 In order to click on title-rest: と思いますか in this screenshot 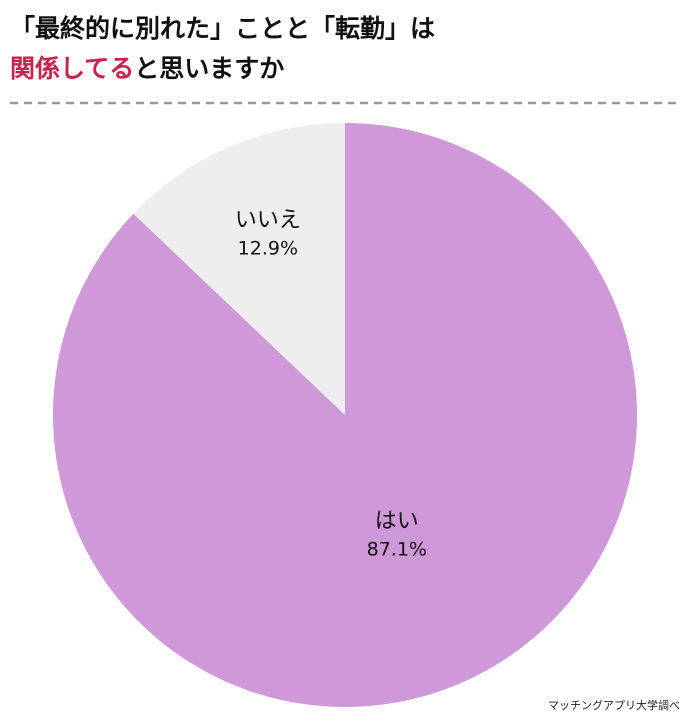, I will do `click(209, 68)`.